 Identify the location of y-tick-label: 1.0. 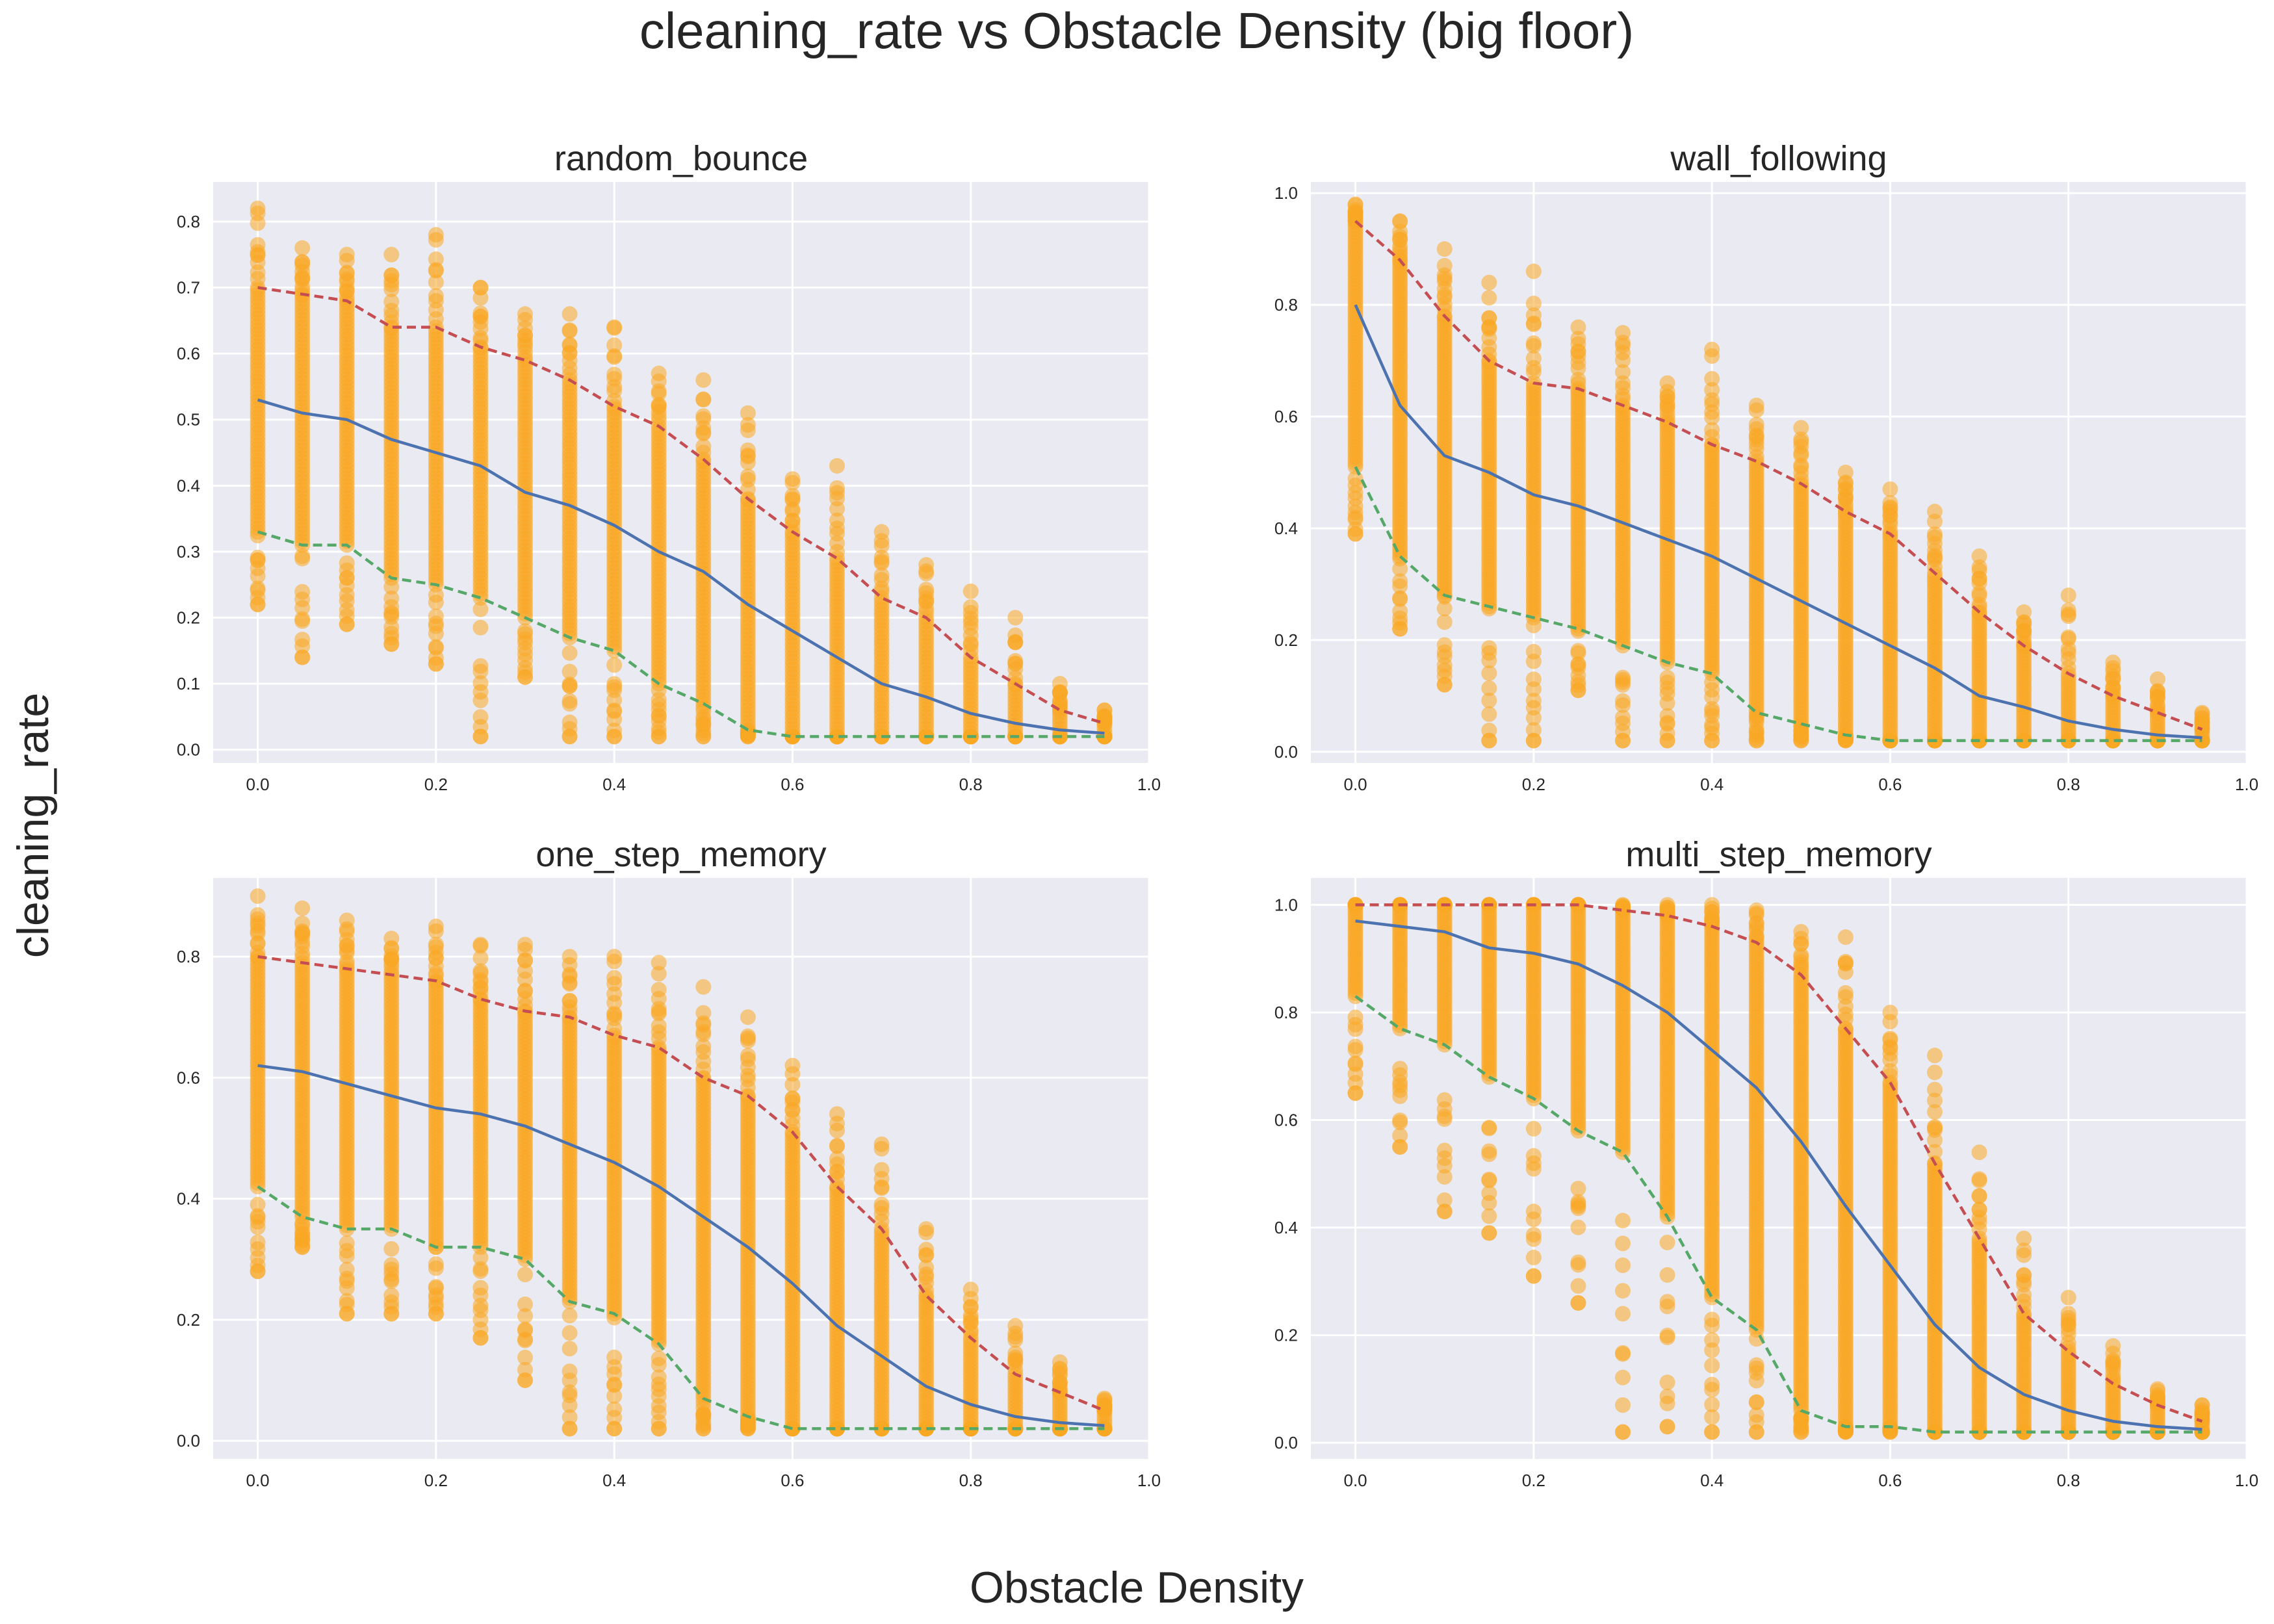
(1286, 904).